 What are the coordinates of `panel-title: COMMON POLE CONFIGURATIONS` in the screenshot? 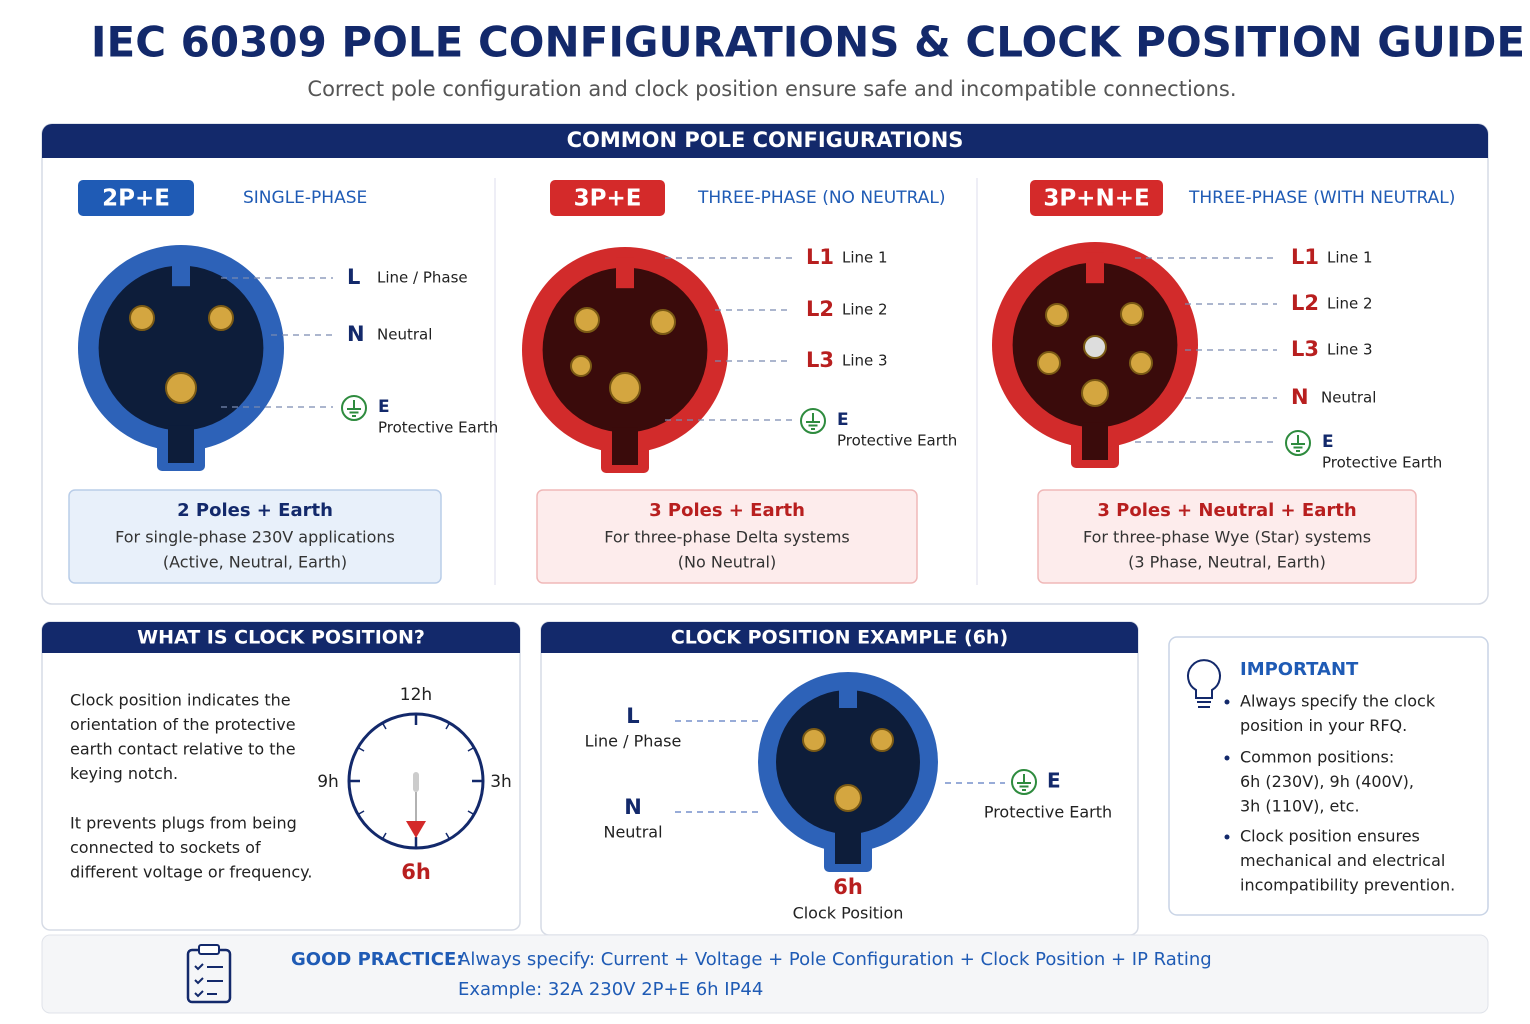 It's located at (765, 140).